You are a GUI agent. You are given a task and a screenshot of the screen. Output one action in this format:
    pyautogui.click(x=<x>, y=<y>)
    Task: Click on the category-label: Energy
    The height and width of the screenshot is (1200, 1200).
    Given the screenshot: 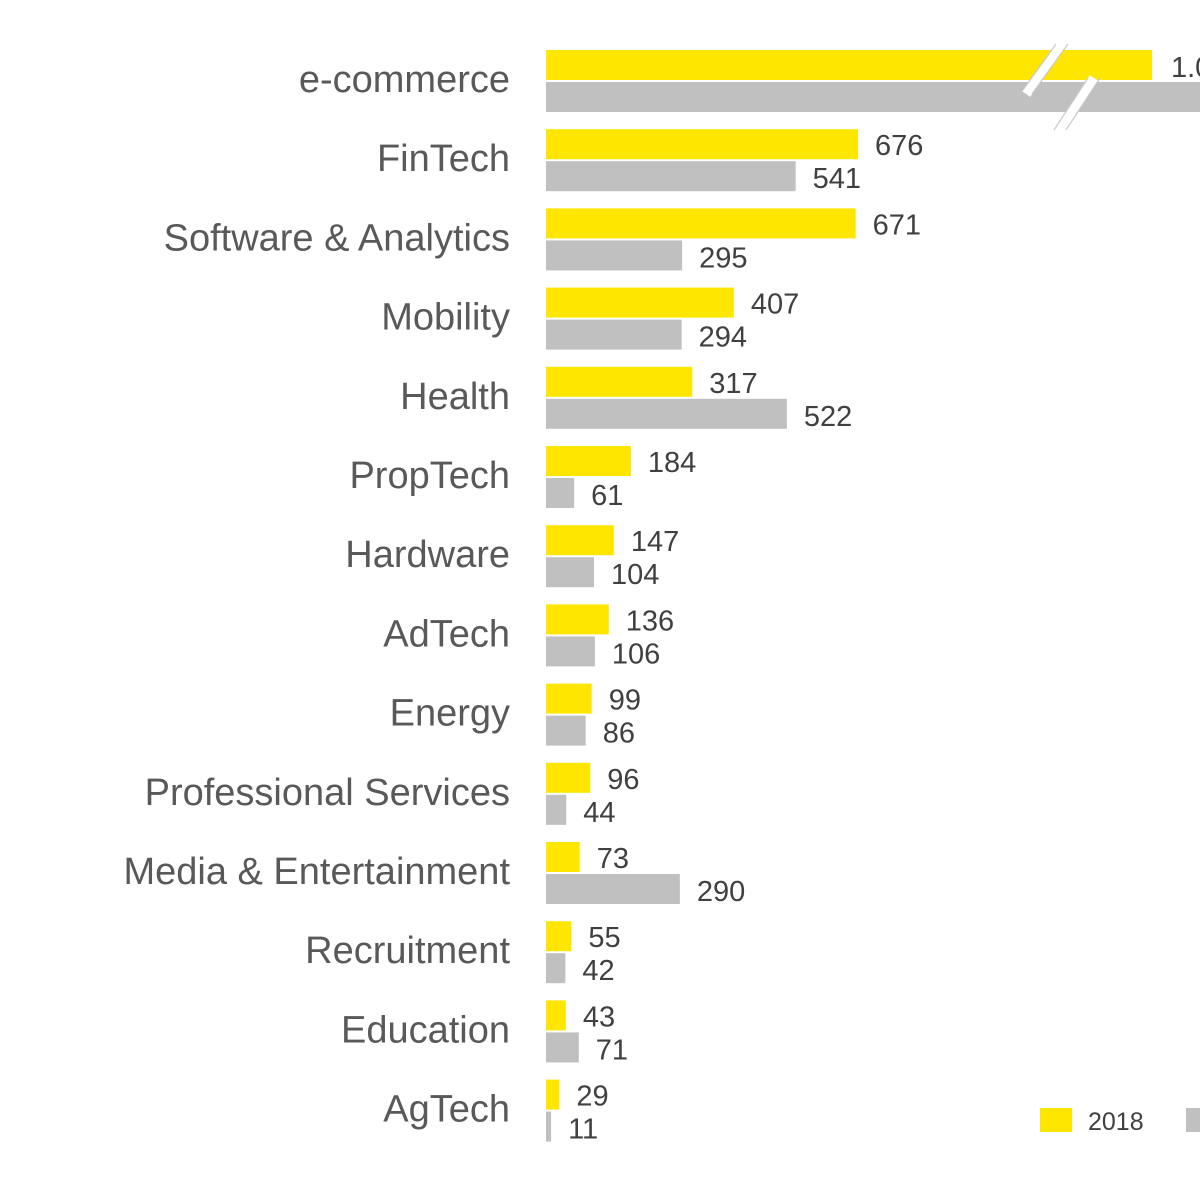 What is the action you would take?
    pyautogui.click(x=450, y=714)
    